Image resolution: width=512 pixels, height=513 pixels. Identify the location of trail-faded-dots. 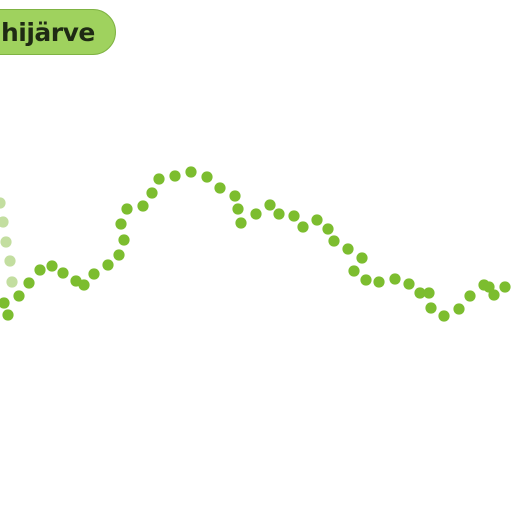
(9, 242).